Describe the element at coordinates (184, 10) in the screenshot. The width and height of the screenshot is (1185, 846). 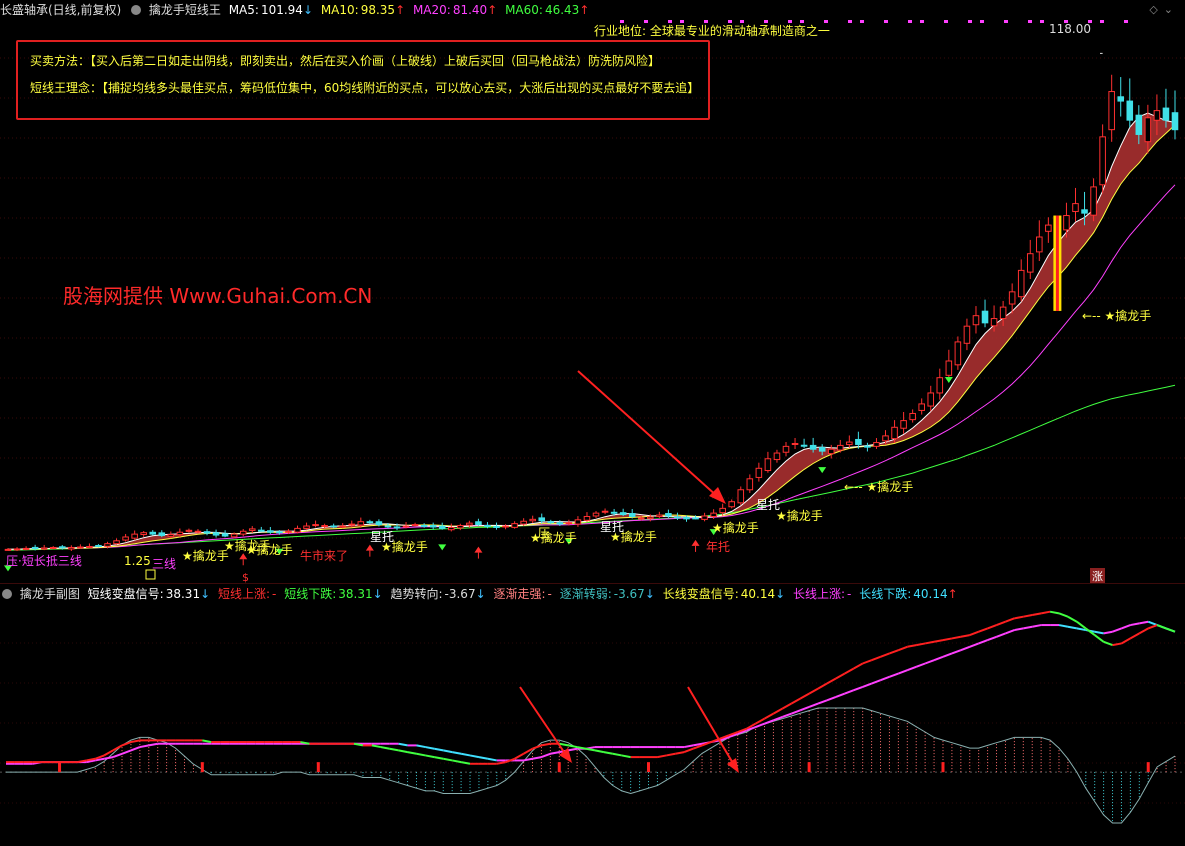
I see `indicator-name: 擒龙手短线王` at that location.